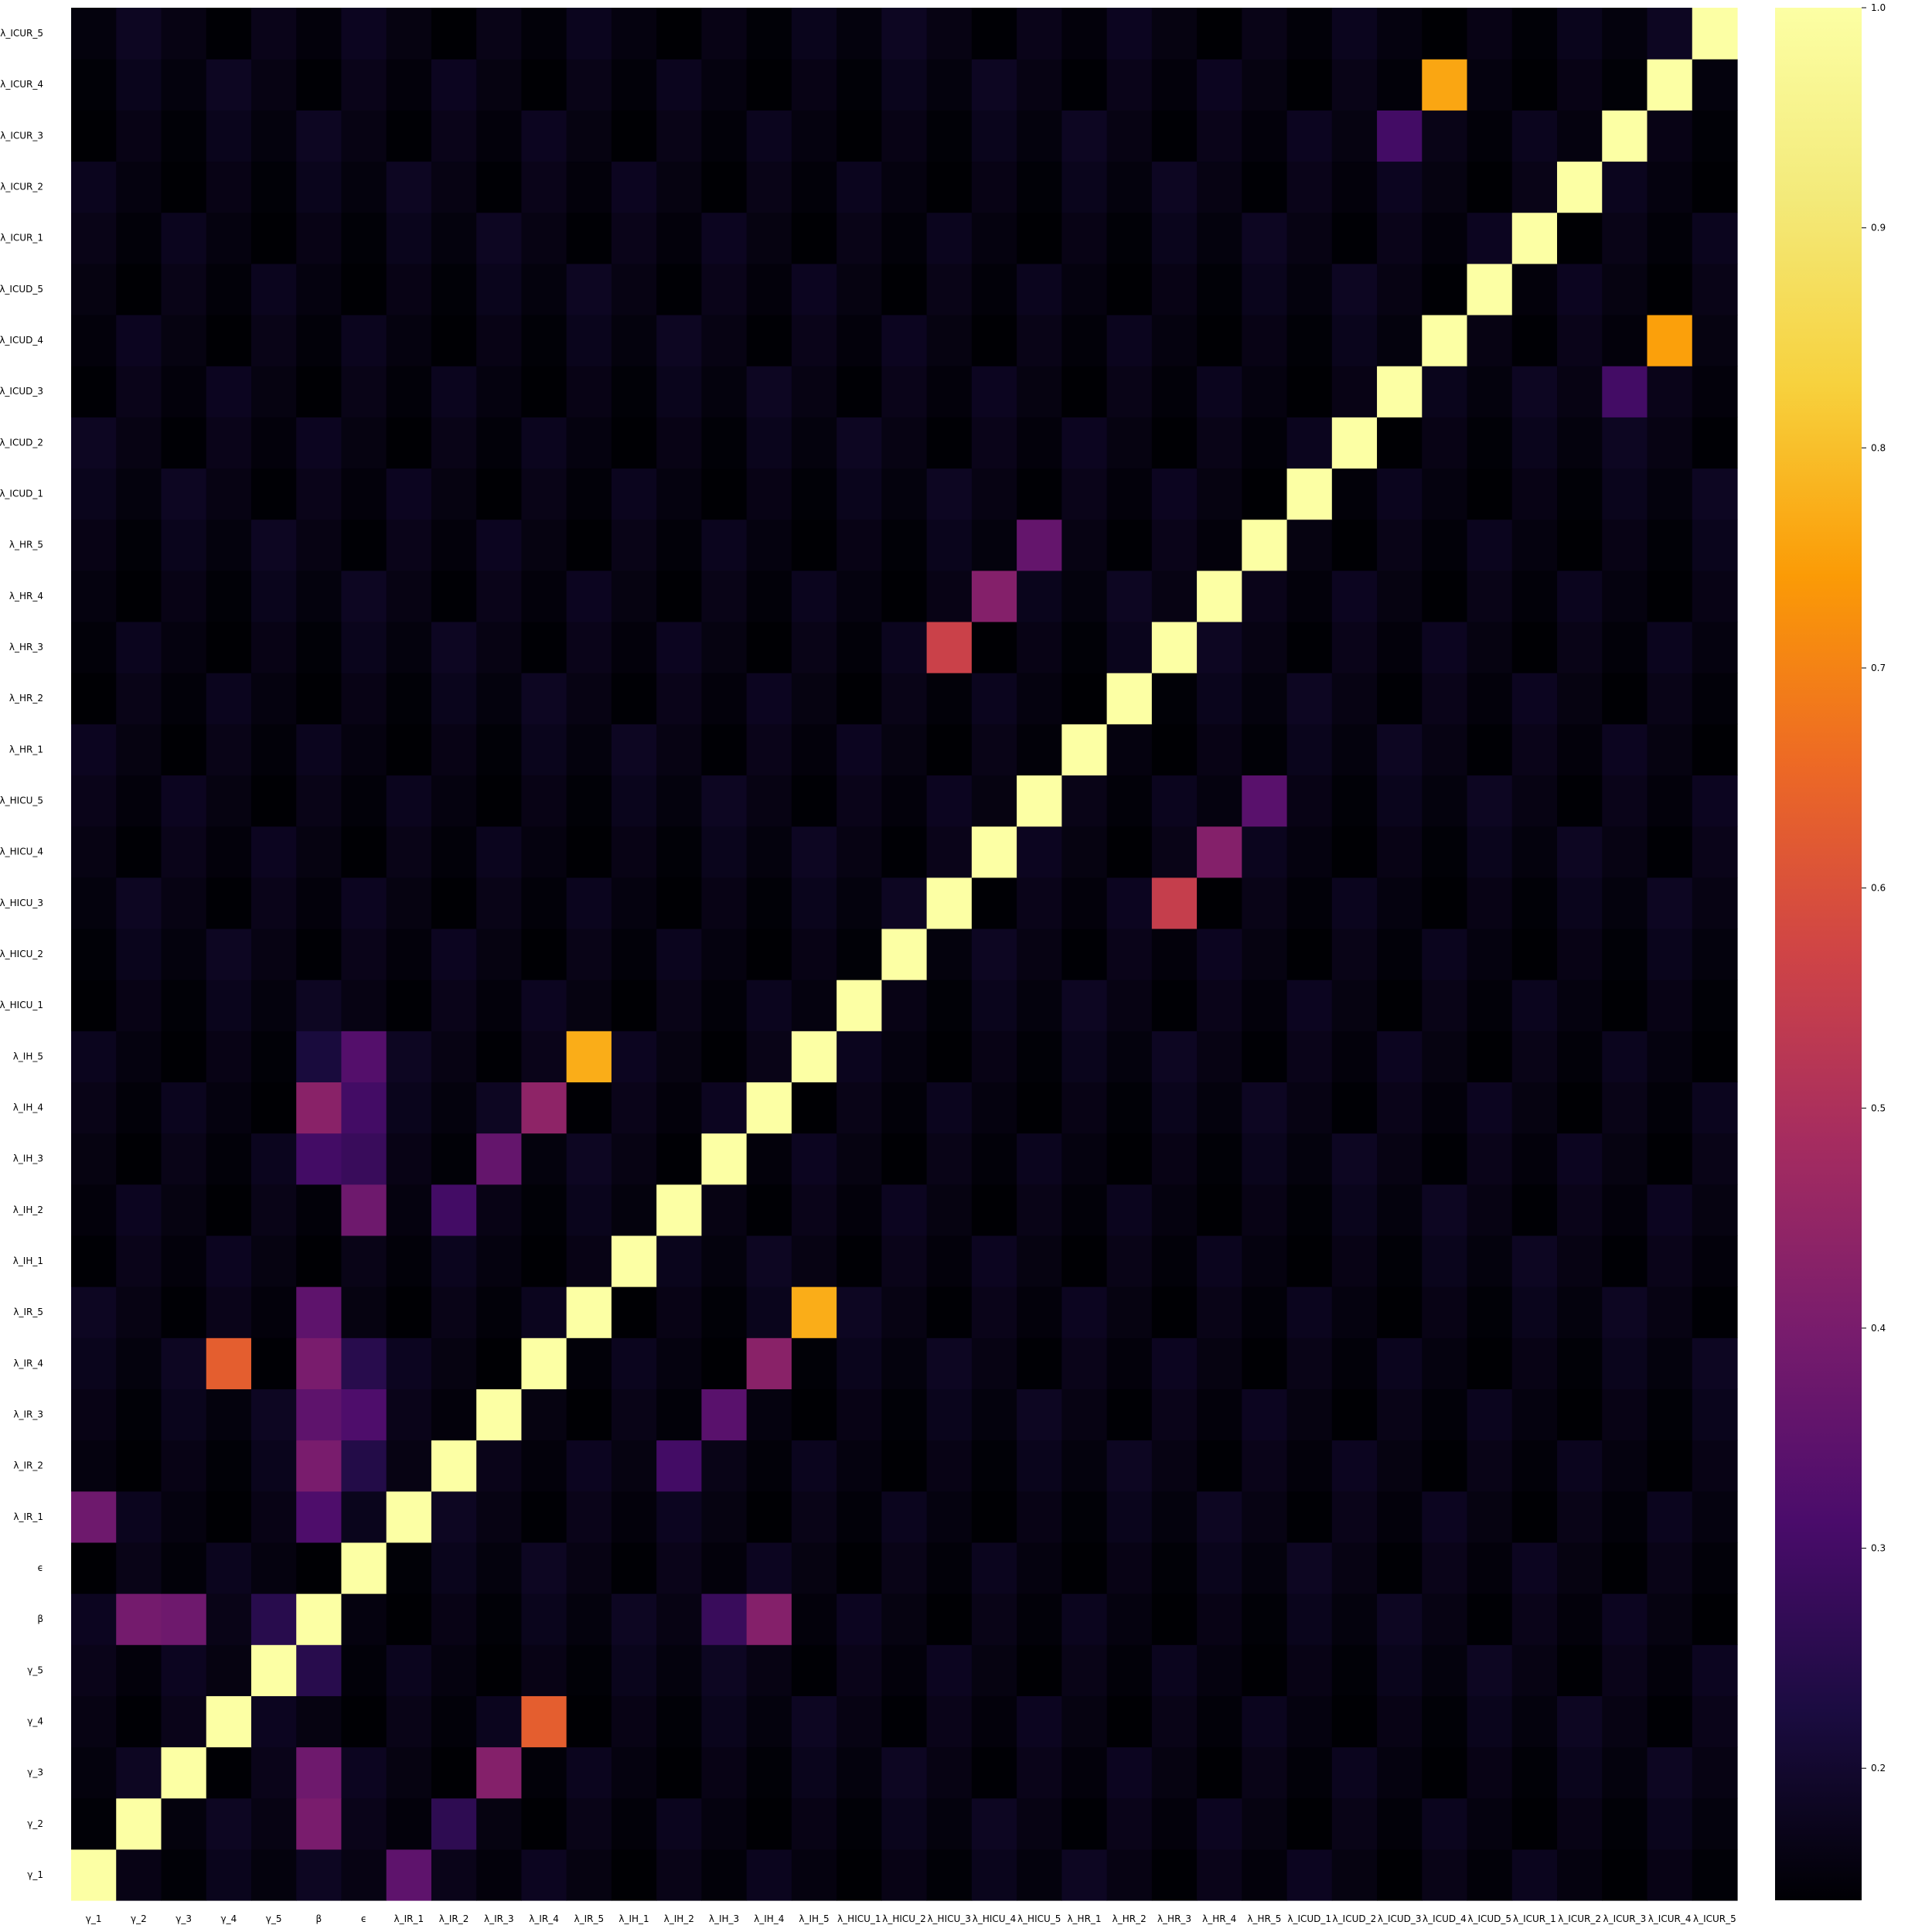 The width and height of the screenshot is (1932, 1932). I want to click on heatmap-cell-λ_HR_2-λ_IH_2, so click(1129, 1210).